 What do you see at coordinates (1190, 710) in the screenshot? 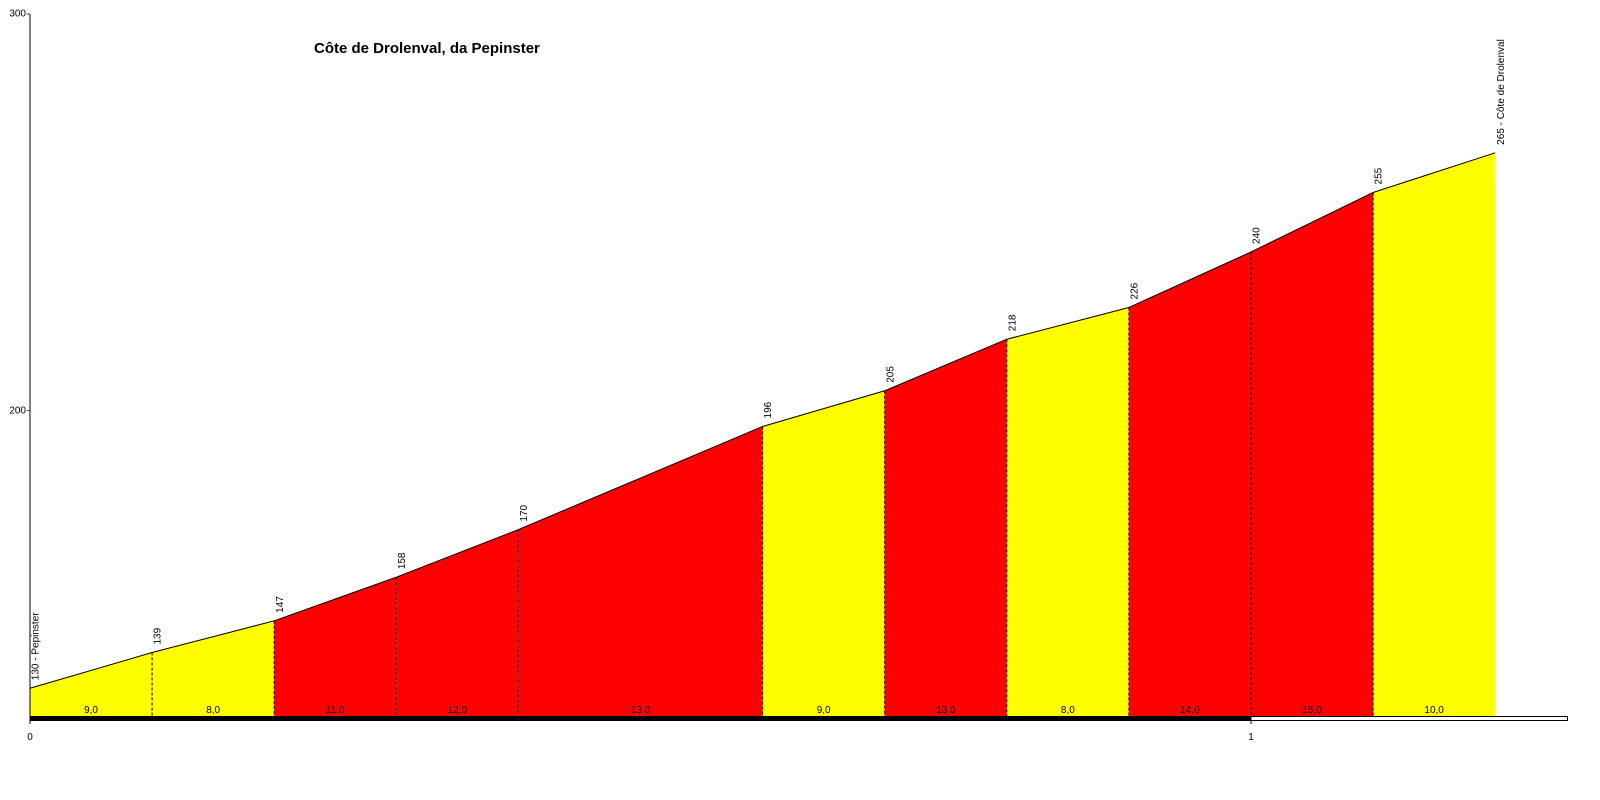
I see `gradient-label: 14,0` at bounding box center [1190, 710].